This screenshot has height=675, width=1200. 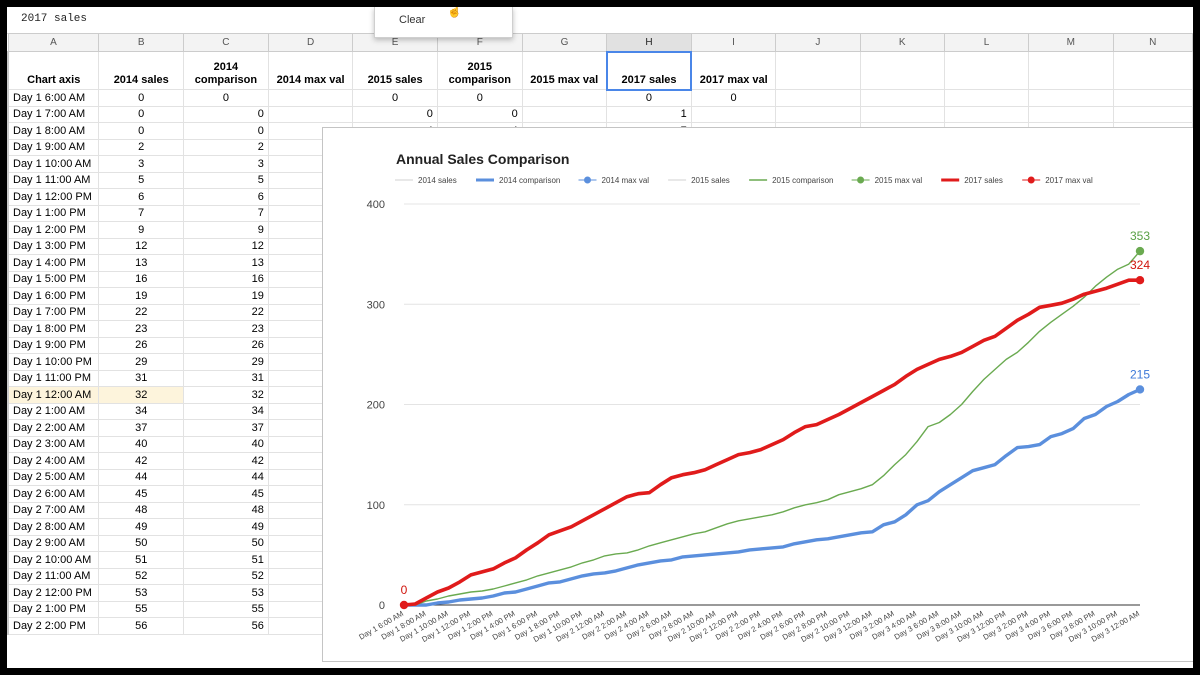 What do you see at coordinates (53, 362) in the screenshot?
I see `row-label-cell: Day 1 10:00 PM` at bounding box center [53, 362].